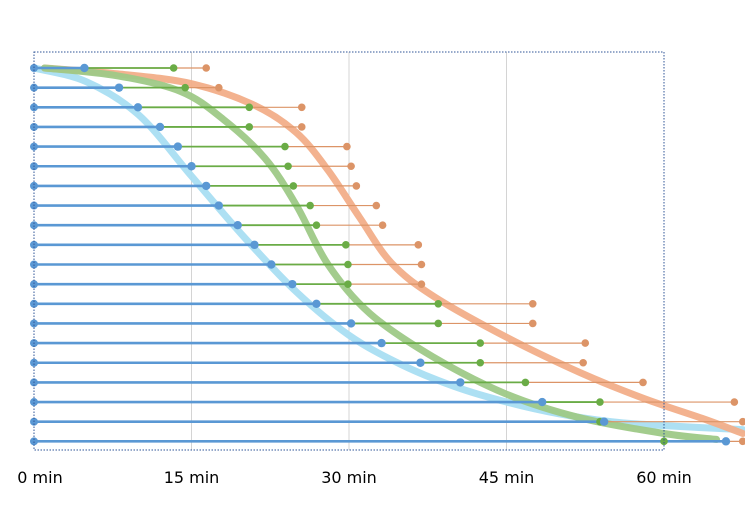  I want to click on x-axis-ticks: 0 min 15 min 30 min 45 min 60 min, so click(354, 477).